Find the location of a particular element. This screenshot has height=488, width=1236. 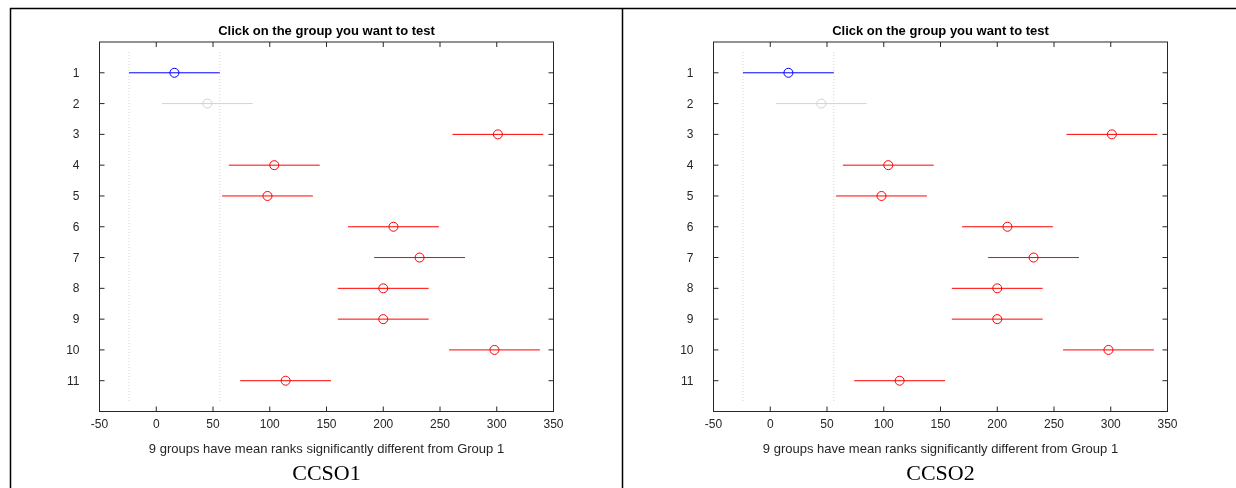

text: CCSO1 is located at coordinates (326, 472).